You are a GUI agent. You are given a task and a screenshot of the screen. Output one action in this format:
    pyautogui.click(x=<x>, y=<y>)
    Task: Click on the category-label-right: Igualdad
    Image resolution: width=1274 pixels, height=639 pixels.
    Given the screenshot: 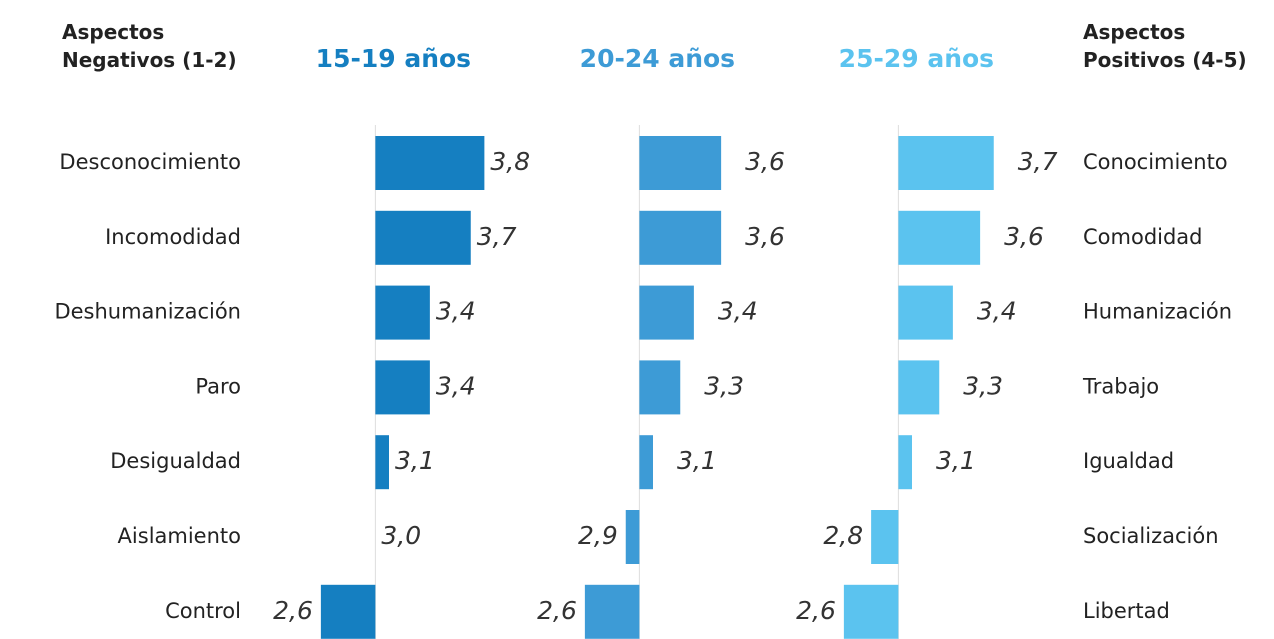 What is the action you would take?
    pyautogui.click(x=1128, y=461)
    